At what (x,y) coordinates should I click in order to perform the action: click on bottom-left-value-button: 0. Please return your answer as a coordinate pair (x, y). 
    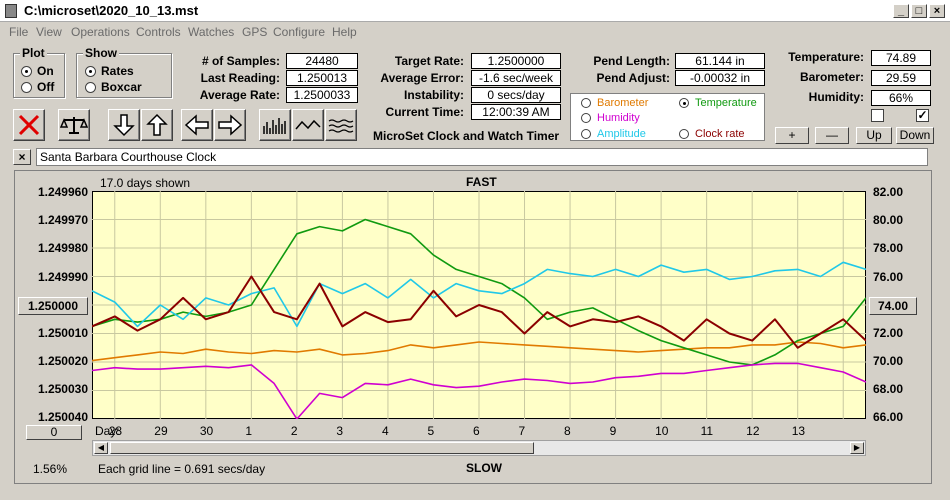
    Looking at the image, I should click on (54, 432).